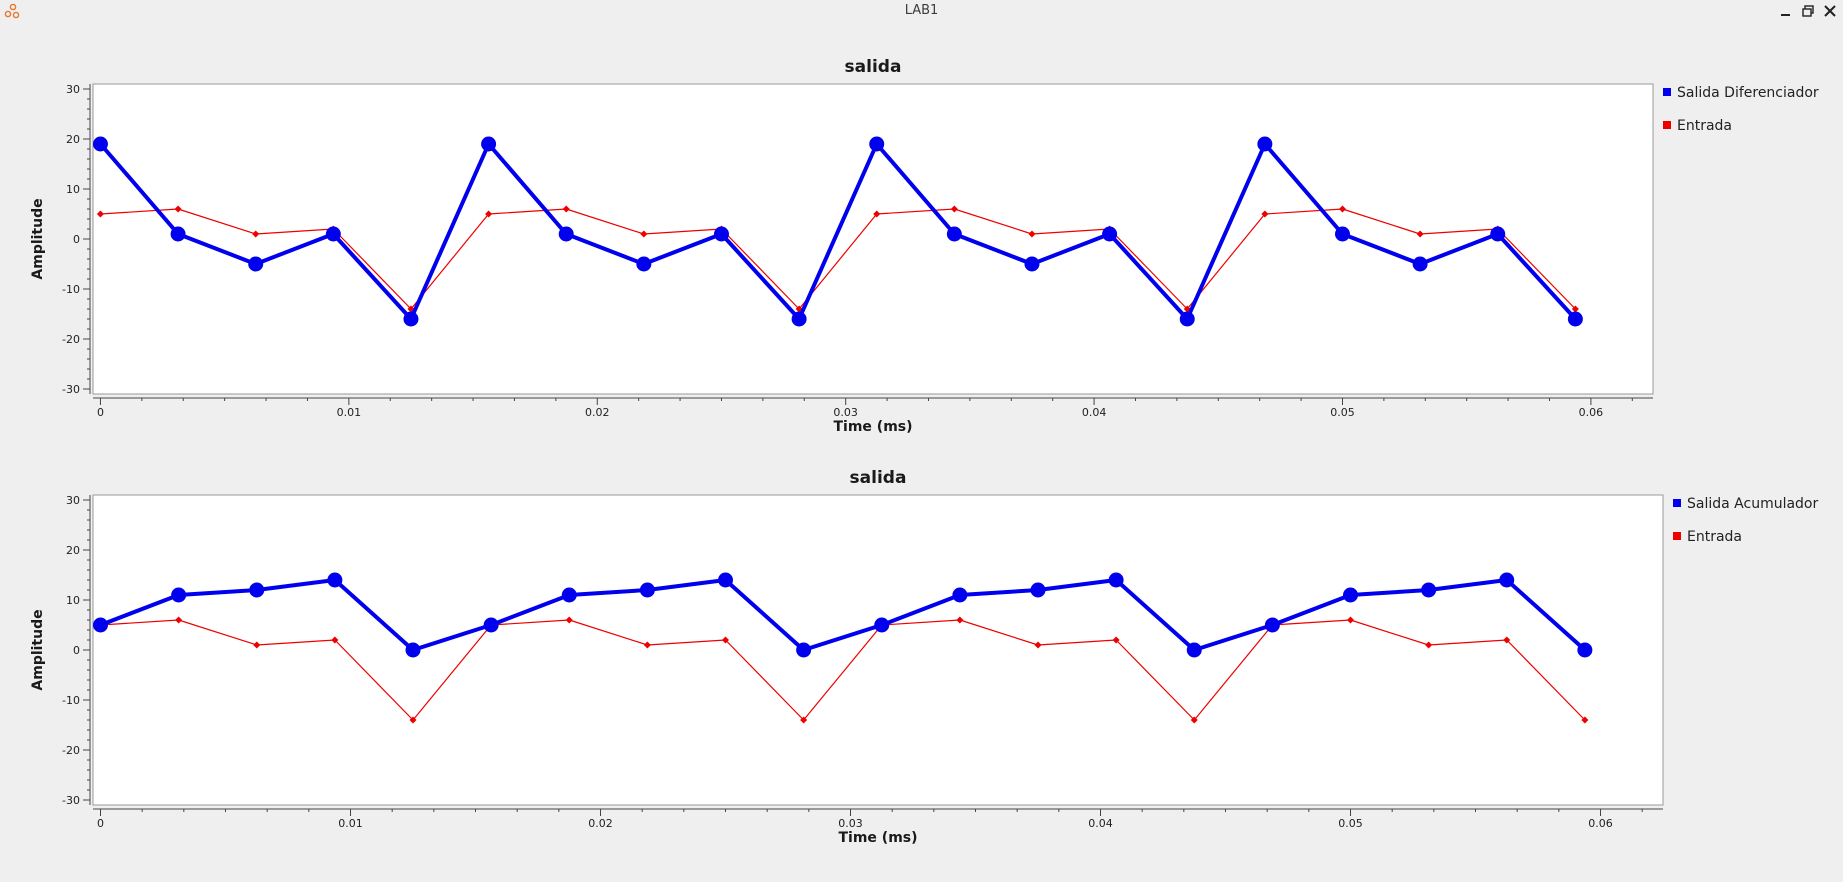  What do you see at coordinates (1808, 11) in the screenshot?
I see `restore-icon` at bounding box center [1808, 11].